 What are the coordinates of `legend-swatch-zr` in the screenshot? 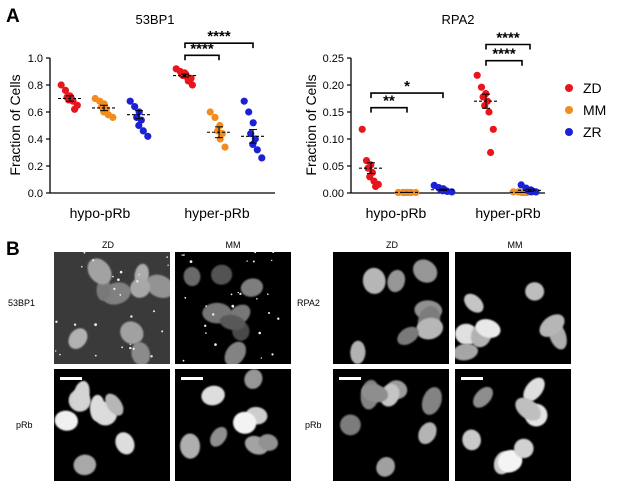 It's located at (569, 132).